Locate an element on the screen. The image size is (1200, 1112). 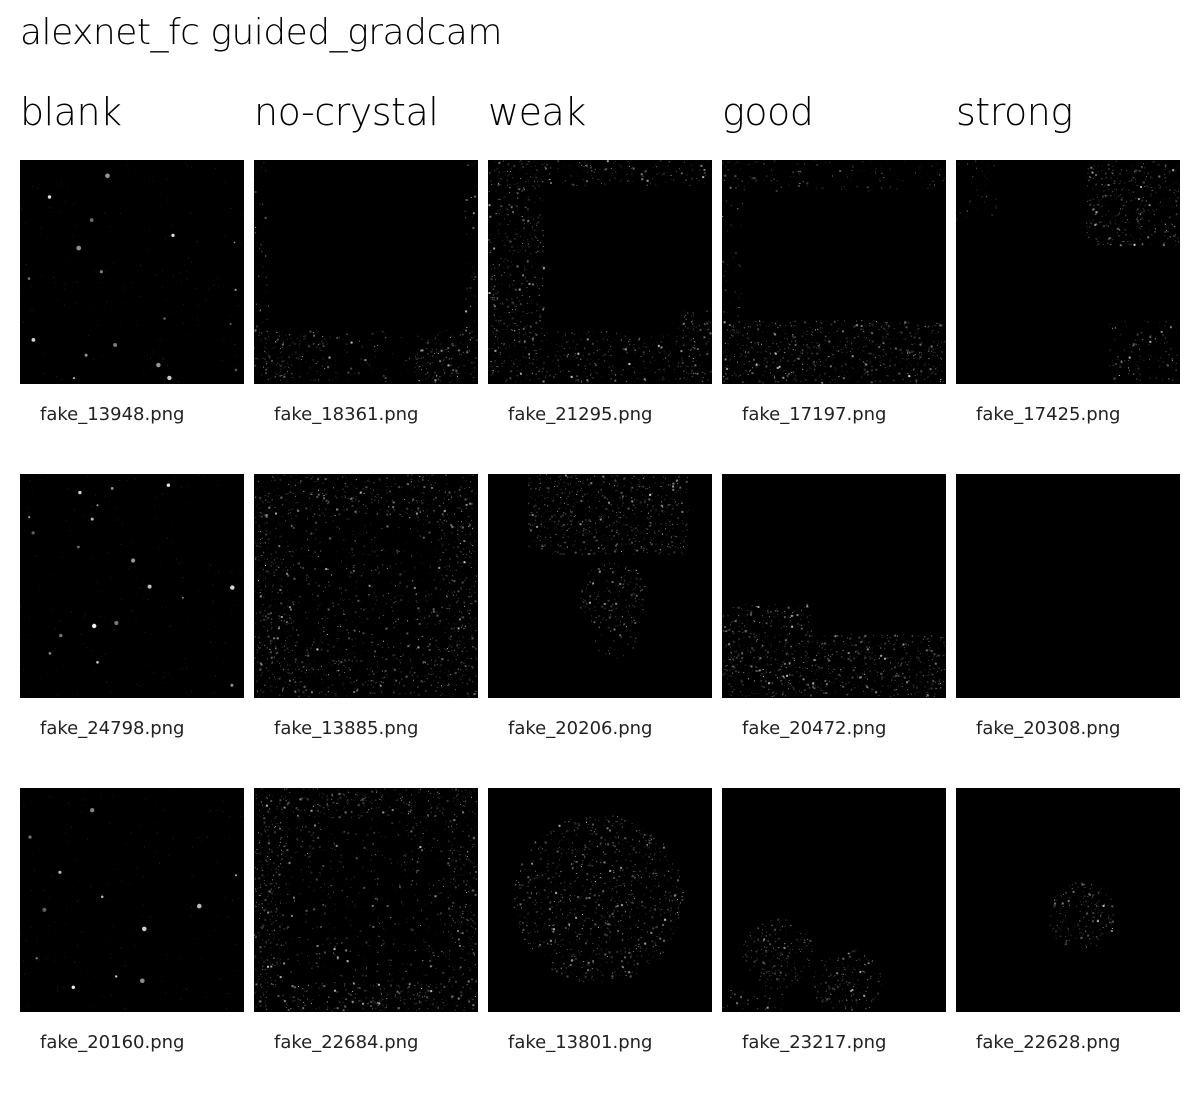
grid-cell: fake_20308.png is located at coordinates (1068, 606).